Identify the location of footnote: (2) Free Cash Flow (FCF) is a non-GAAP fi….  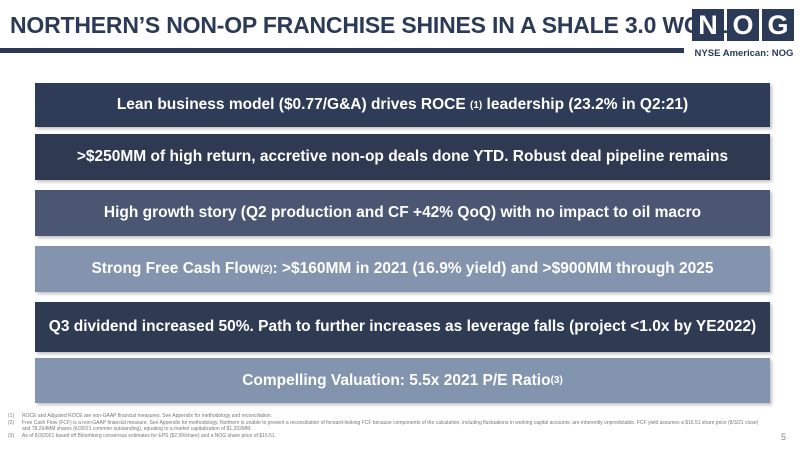
(388, 426).